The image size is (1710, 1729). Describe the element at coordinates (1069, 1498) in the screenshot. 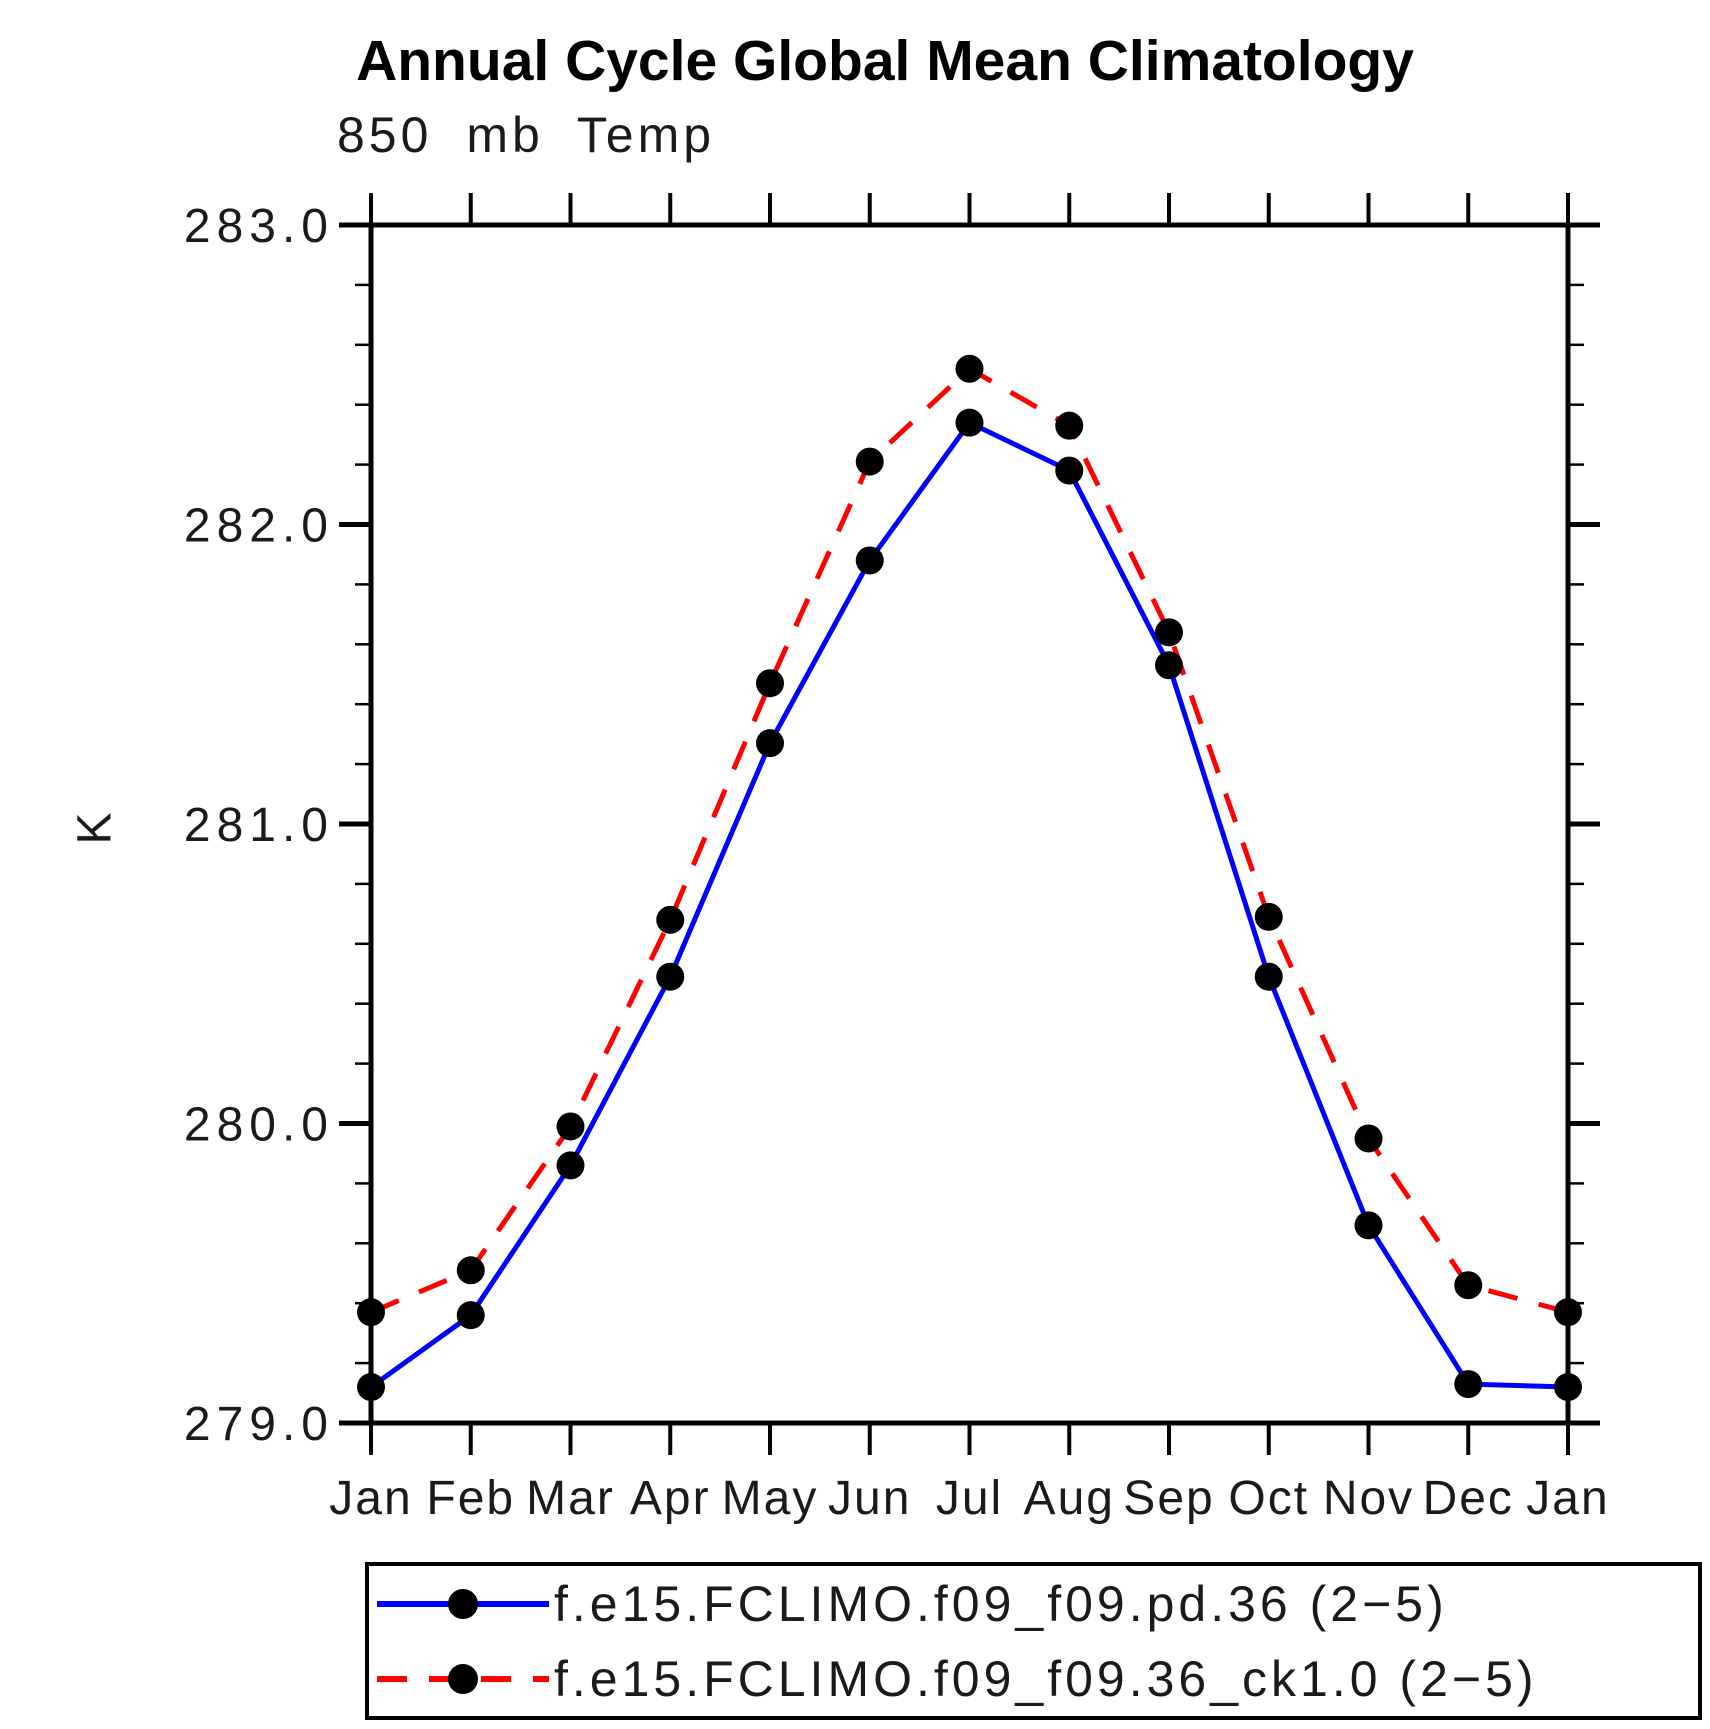

I see `x-tick-label: Aug` at that location.